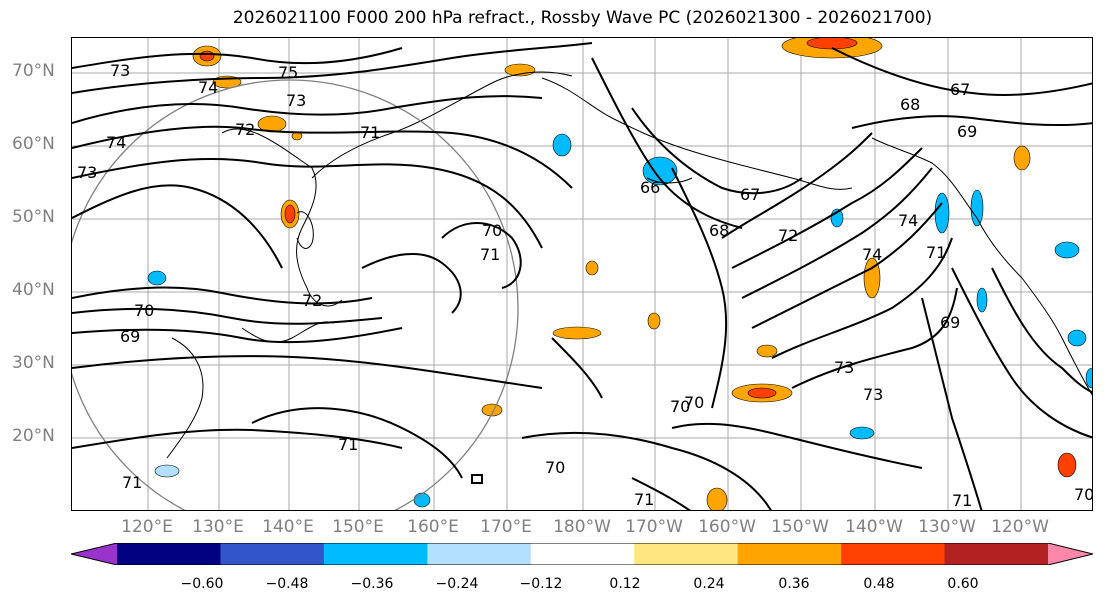 The height and width of the screenshot is (604, 1105). I want to click on lon-label-140e: 140°E, so click(288, 527).